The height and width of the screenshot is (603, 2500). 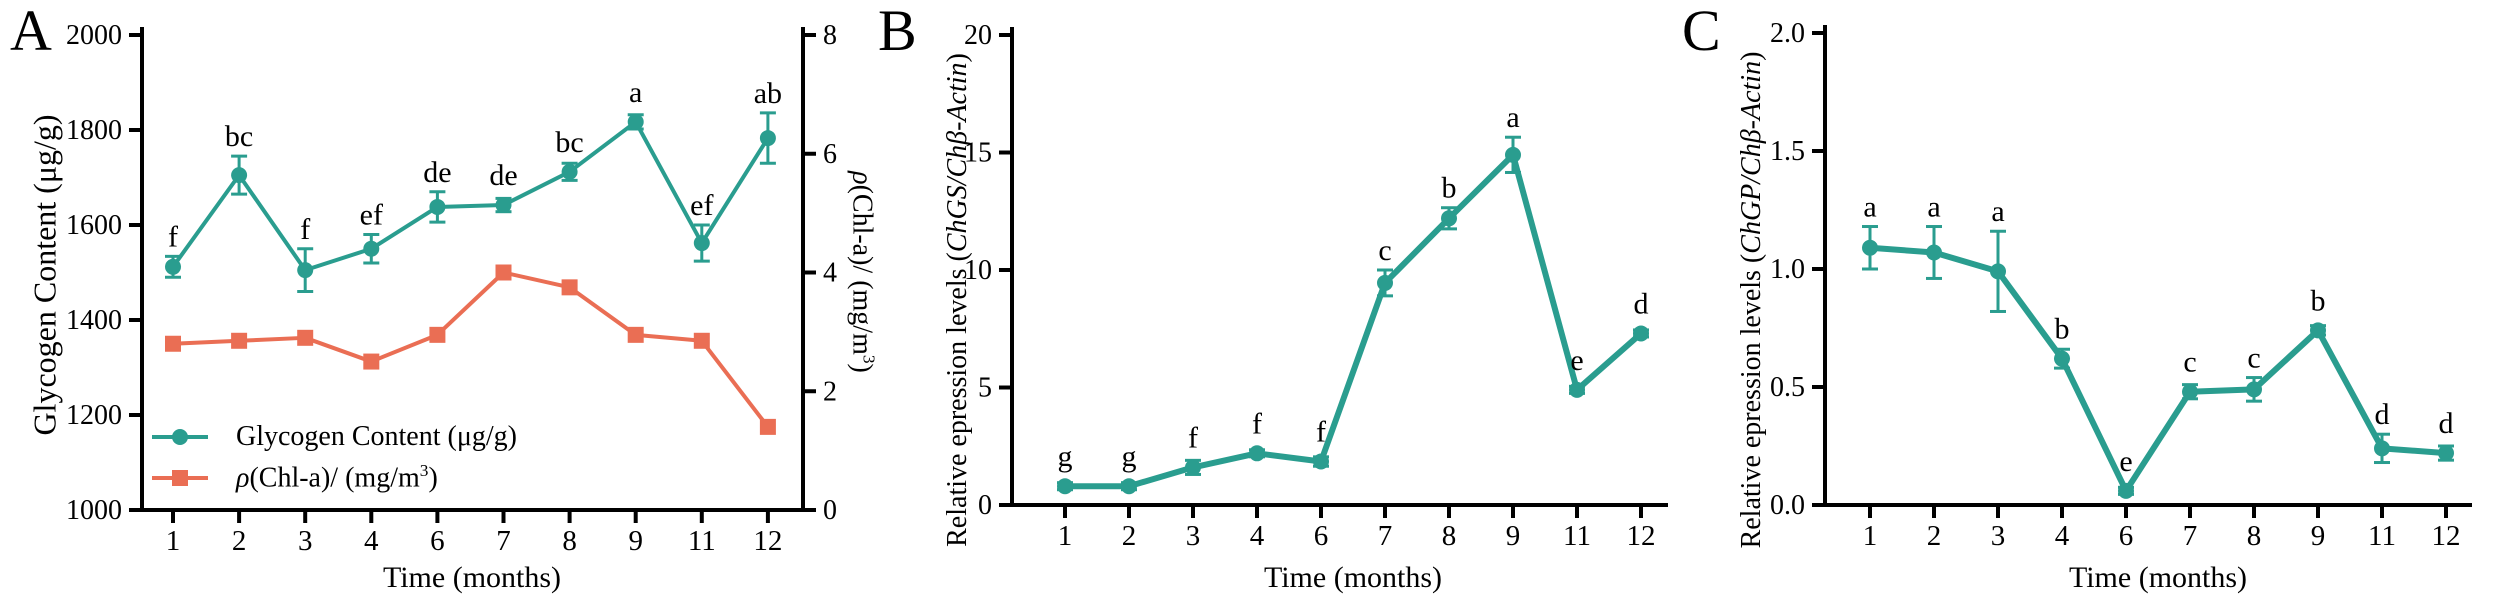 I want to click on legend-row-glycogen: Glycogen Content (μg/g), so click(x=334, y=437).